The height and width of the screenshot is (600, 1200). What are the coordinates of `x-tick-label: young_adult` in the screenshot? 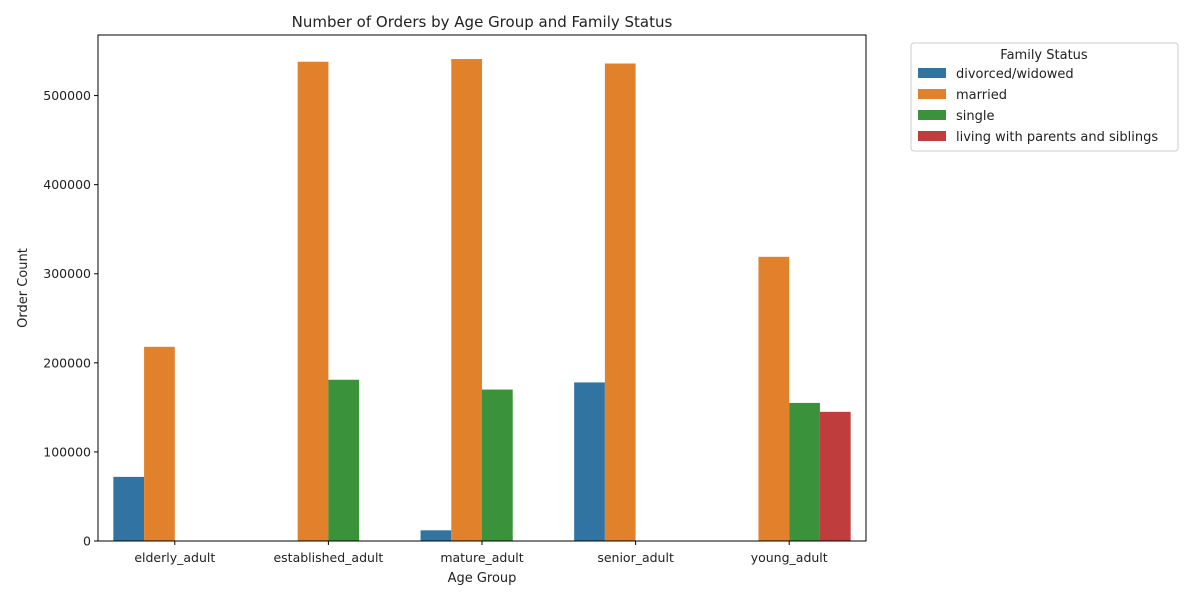 It's located at (789, 557).